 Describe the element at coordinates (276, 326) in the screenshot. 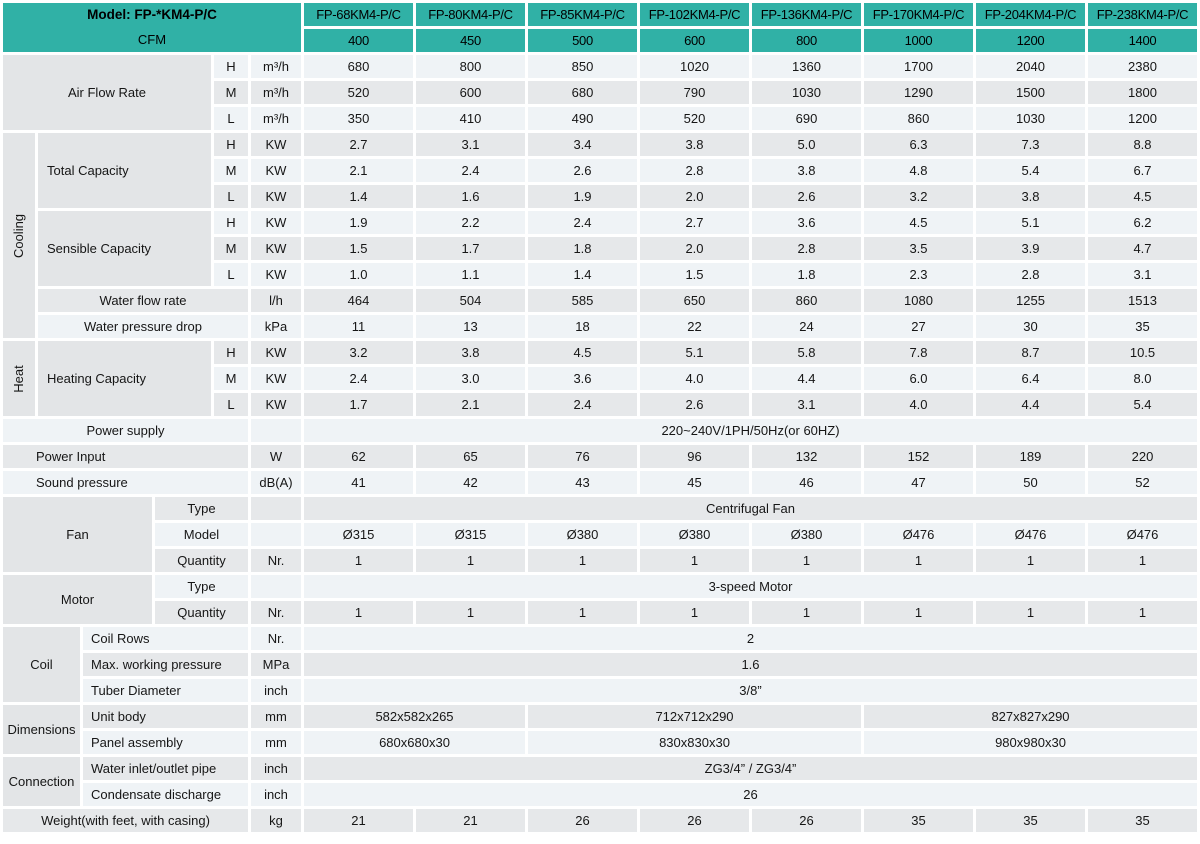

I see `row-water-pressure-drop-cell-1: kPa` at that location.